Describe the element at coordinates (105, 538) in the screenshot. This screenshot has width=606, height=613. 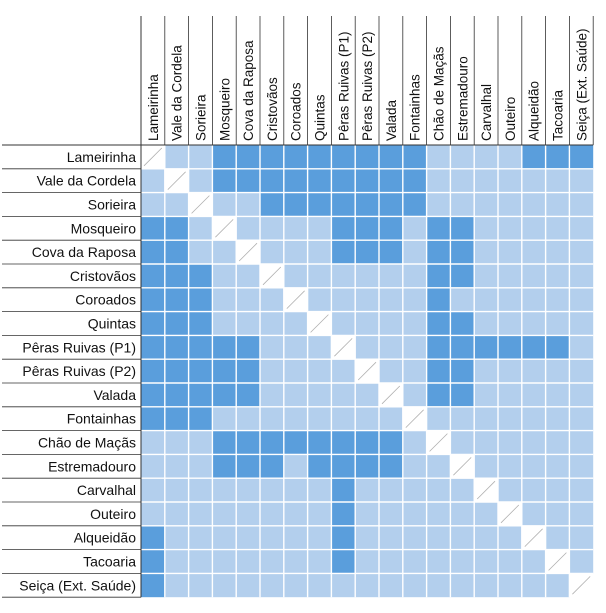
I see `row-label: Alqueidão` at that location.